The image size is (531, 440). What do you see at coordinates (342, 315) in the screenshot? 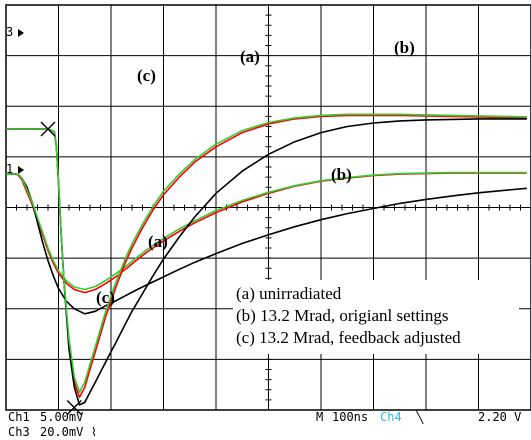
I see `legend-item-b: (b) 13.2 Mrad, origianl settings` at bounding box center [342, 315].